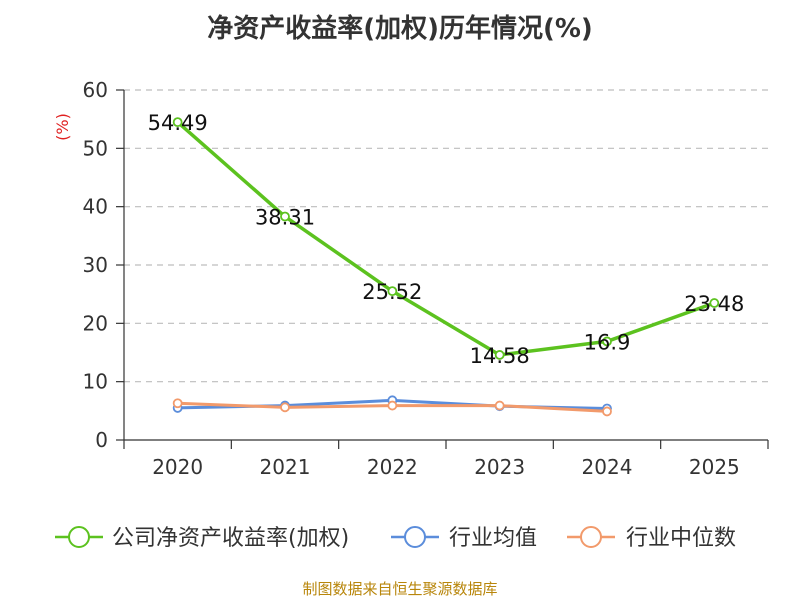  I want to click on x-tick-label: 2020, so click(177, 467).